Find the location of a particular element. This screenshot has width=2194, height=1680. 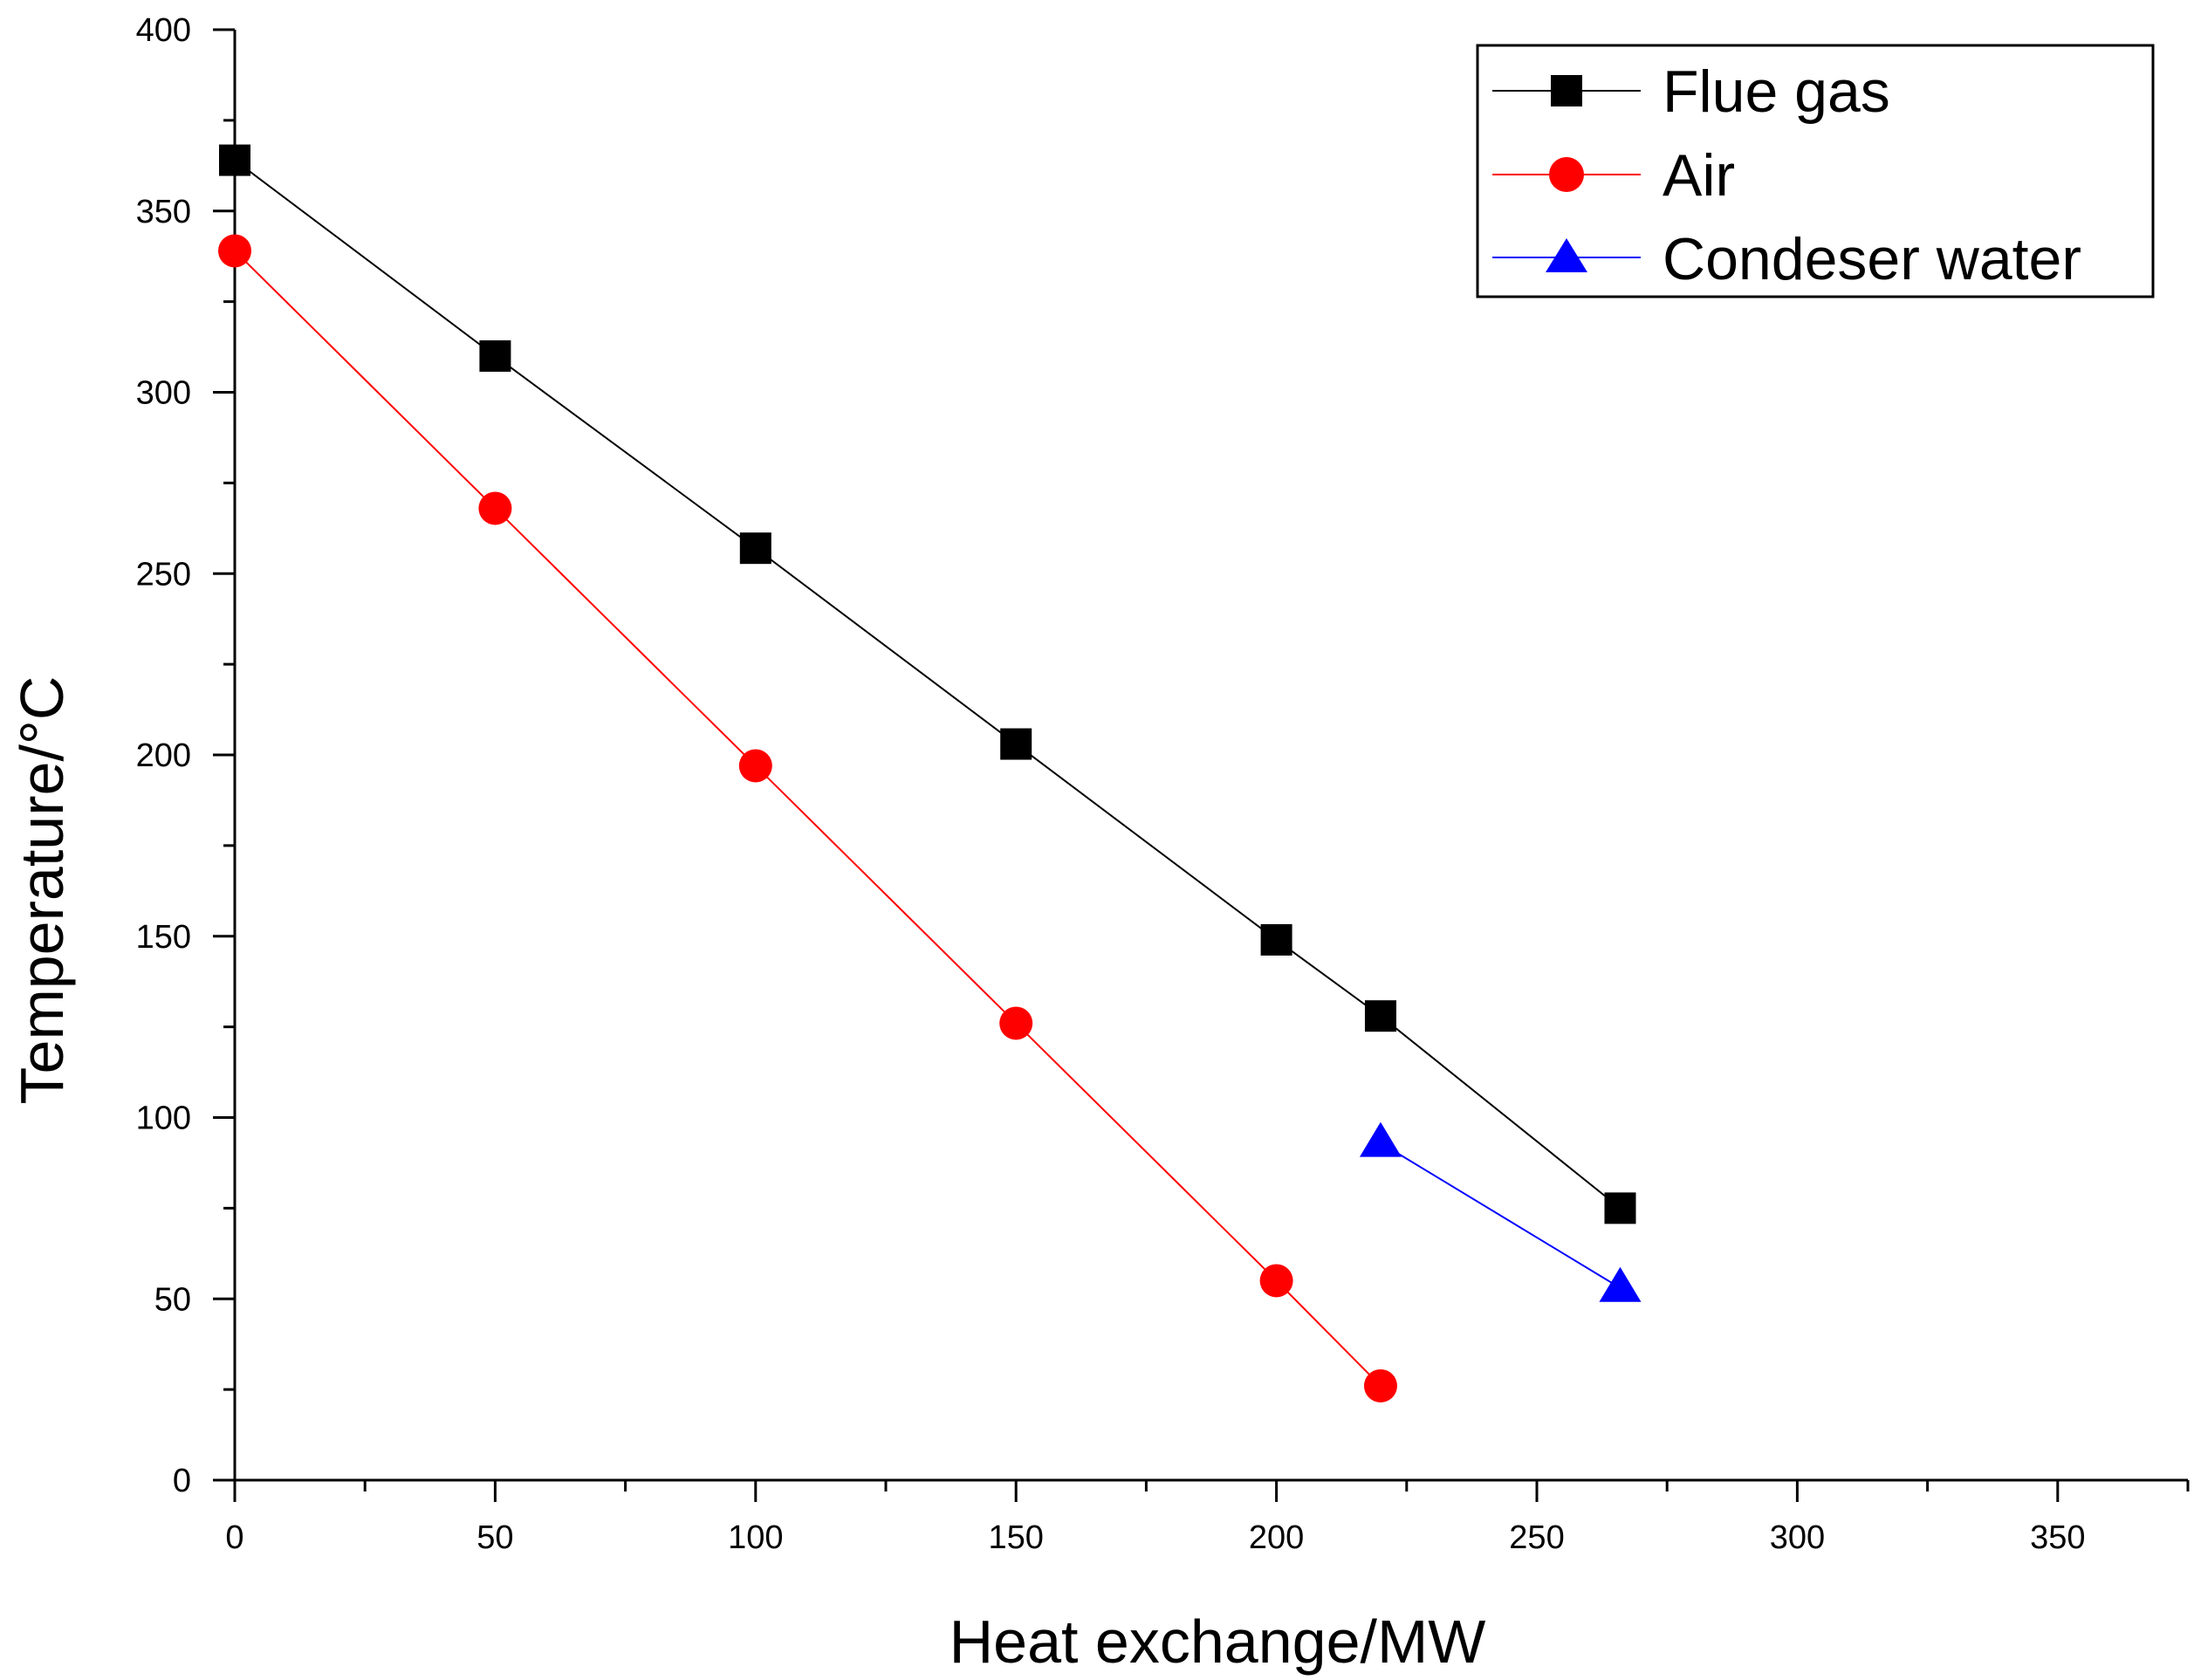

x-tick-label: 350 is located at coordinates (2057, 1537).